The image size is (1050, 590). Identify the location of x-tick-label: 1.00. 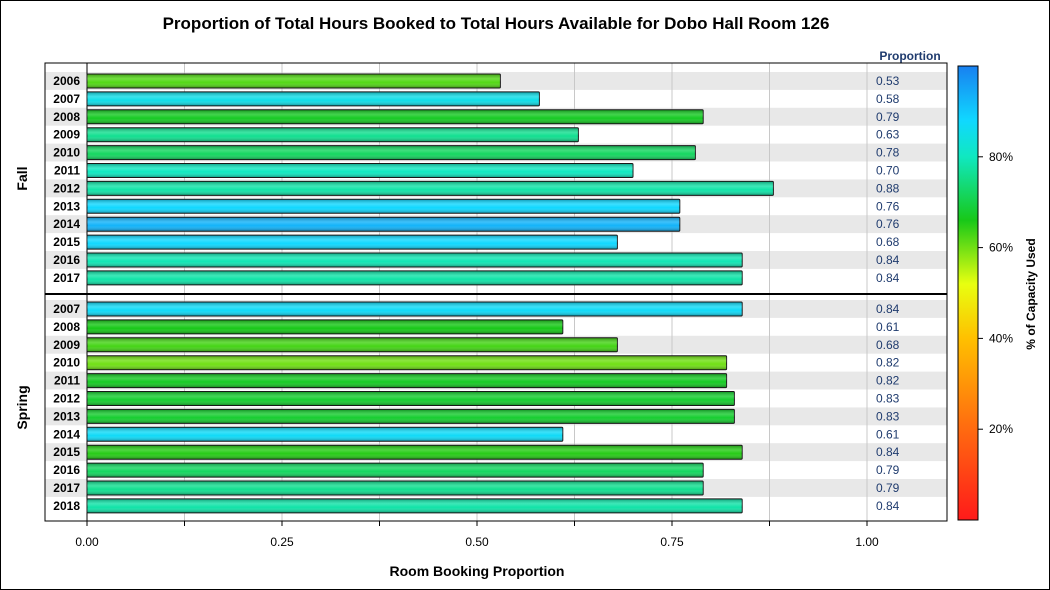
(867, 542).